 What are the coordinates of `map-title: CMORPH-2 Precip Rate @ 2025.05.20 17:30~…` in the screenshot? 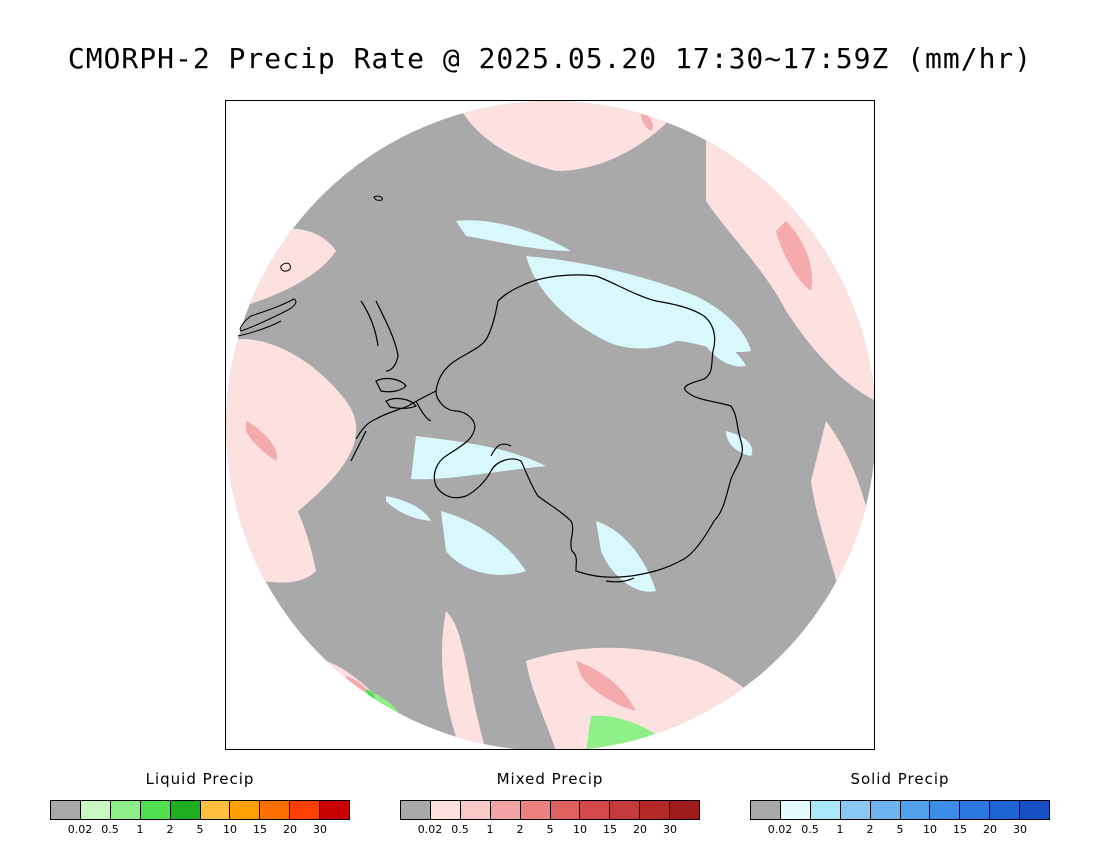 It's located at (550, 58).